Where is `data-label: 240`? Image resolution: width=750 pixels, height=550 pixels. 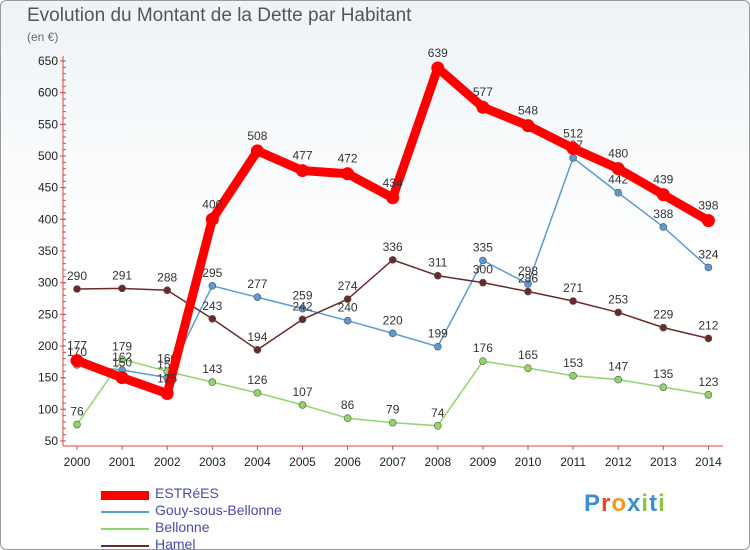
data-label: 240 is located at coordinates (348, 308).